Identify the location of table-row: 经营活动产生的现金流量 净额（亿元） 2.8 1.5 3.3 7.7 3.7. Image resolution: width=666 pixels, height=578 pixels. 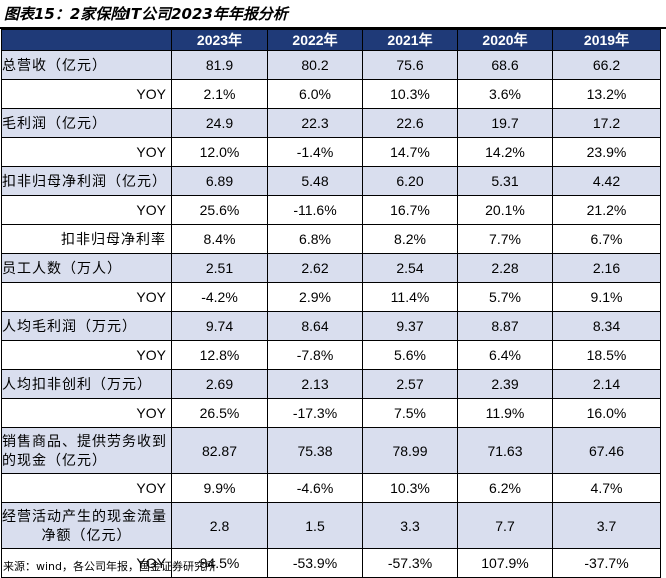
(331, 525).